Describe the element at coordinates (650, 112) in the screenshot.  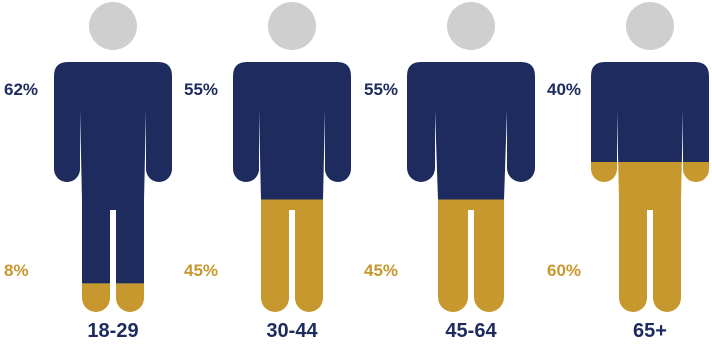
I see `bar-top-65+` at that location.